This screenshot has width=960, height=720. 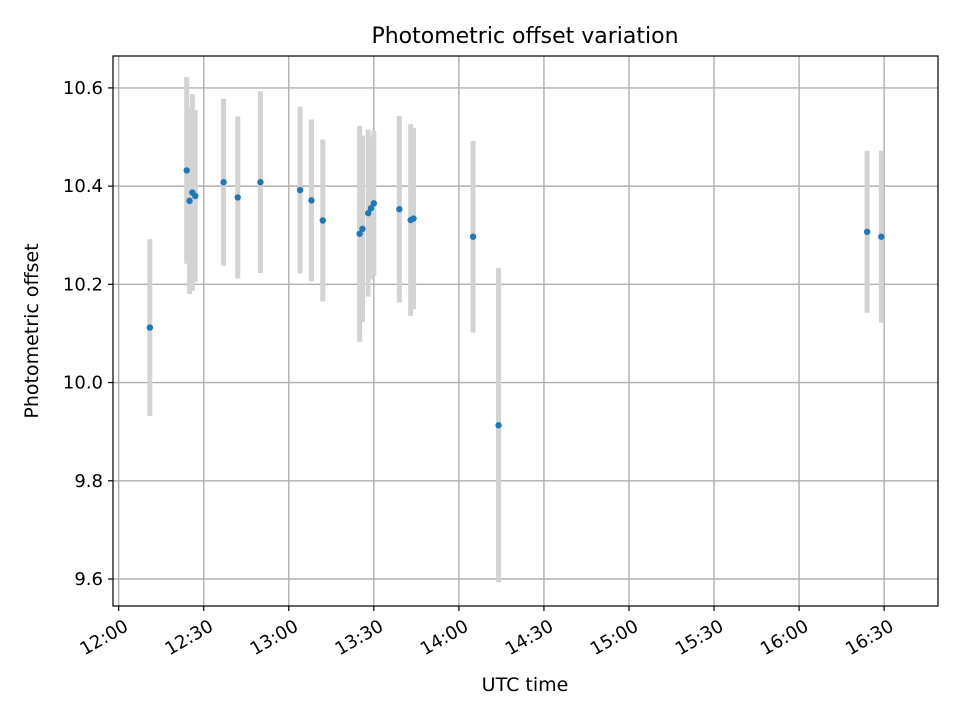 I want to click on chart-title: Photometric offset variation, so click(x=524, y=36).